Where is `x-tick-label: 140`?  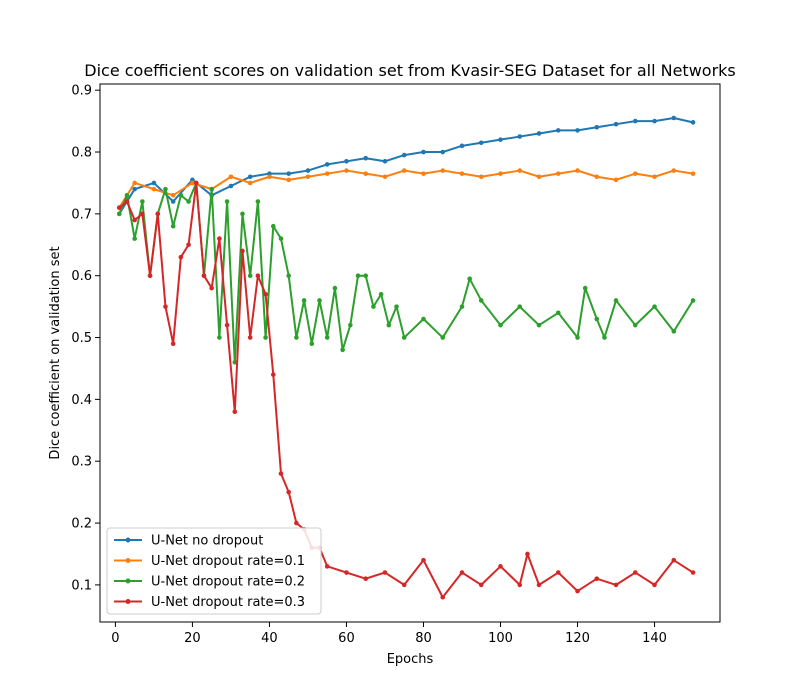 x-tick-label: 140 is located at coordinates (654, 638).